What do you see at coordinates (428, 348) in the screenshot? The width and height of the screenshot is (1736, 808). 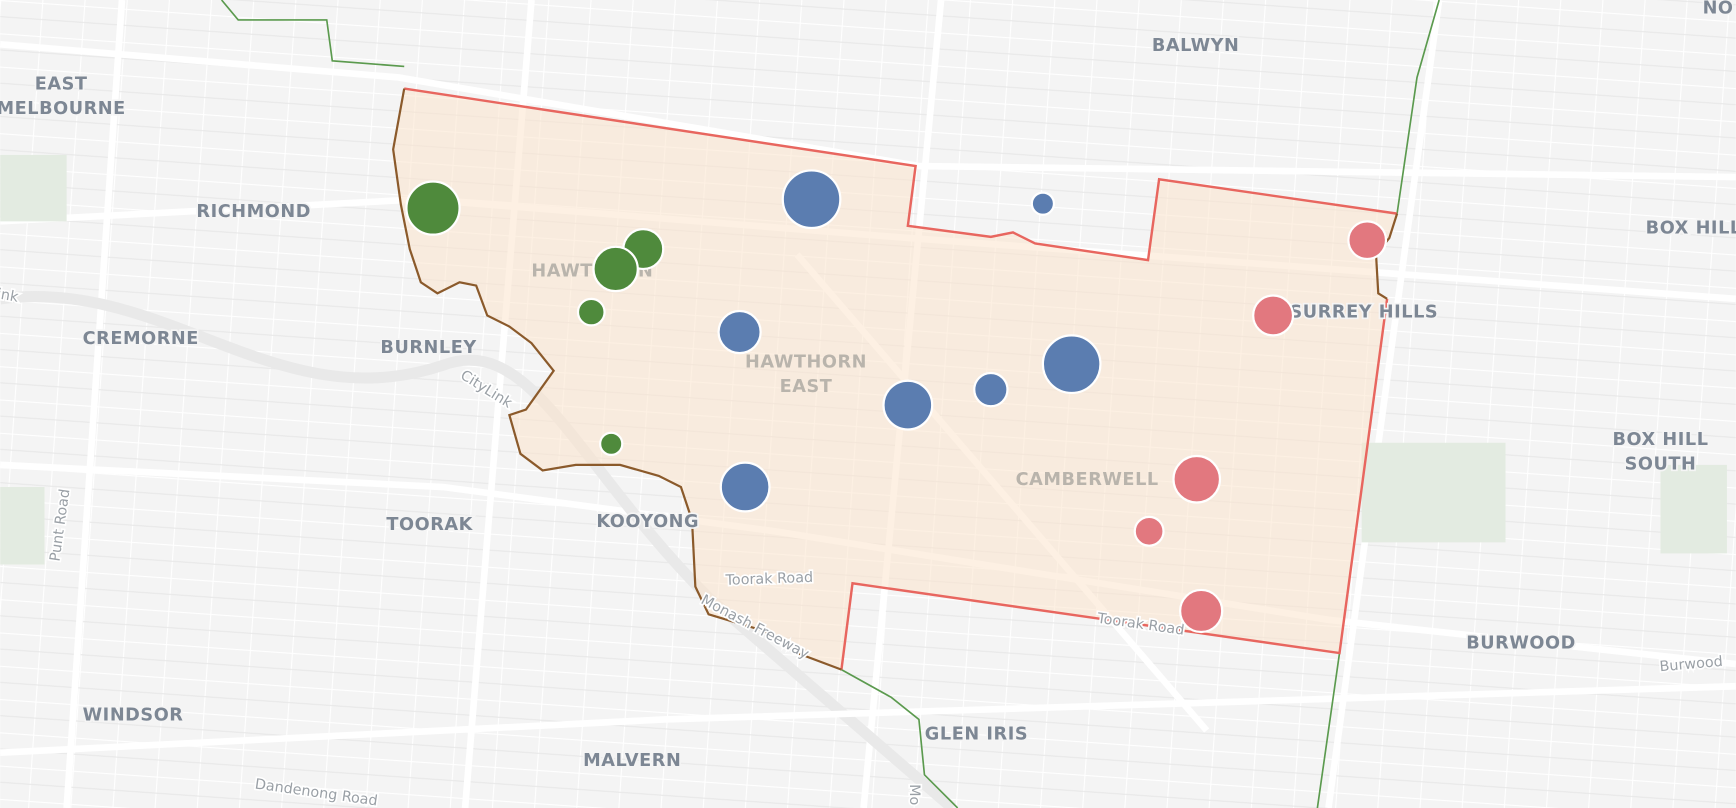 I see `place-label: BURNLEY` at bounding box center [428, 348].